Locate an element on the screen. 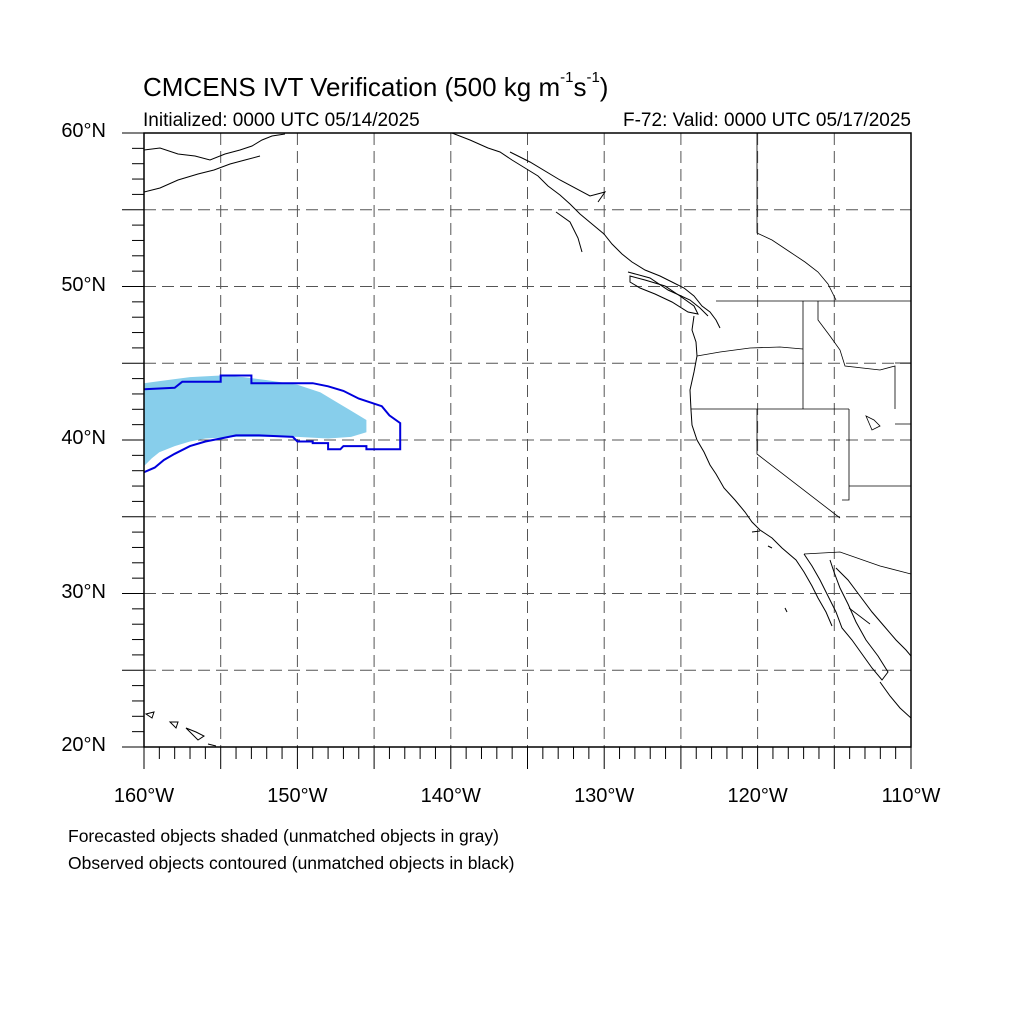 The width and height of the screenshot is (1024, 1024). baja-california is located at coordinates (846, 617).